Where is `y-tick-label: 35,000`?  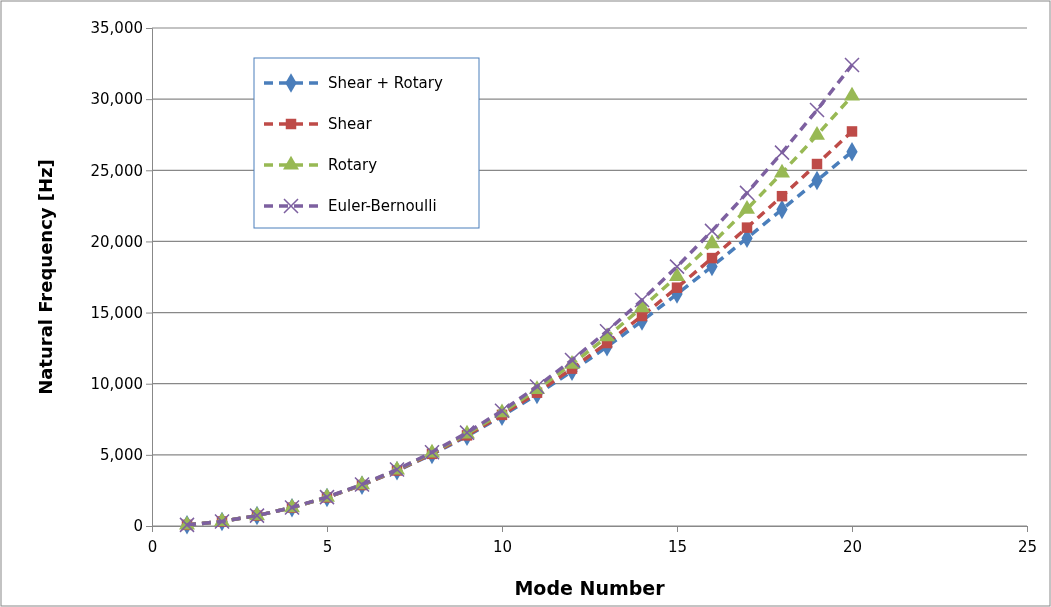 y-tick-label: 35,000 is located at coordinates (116, 28).